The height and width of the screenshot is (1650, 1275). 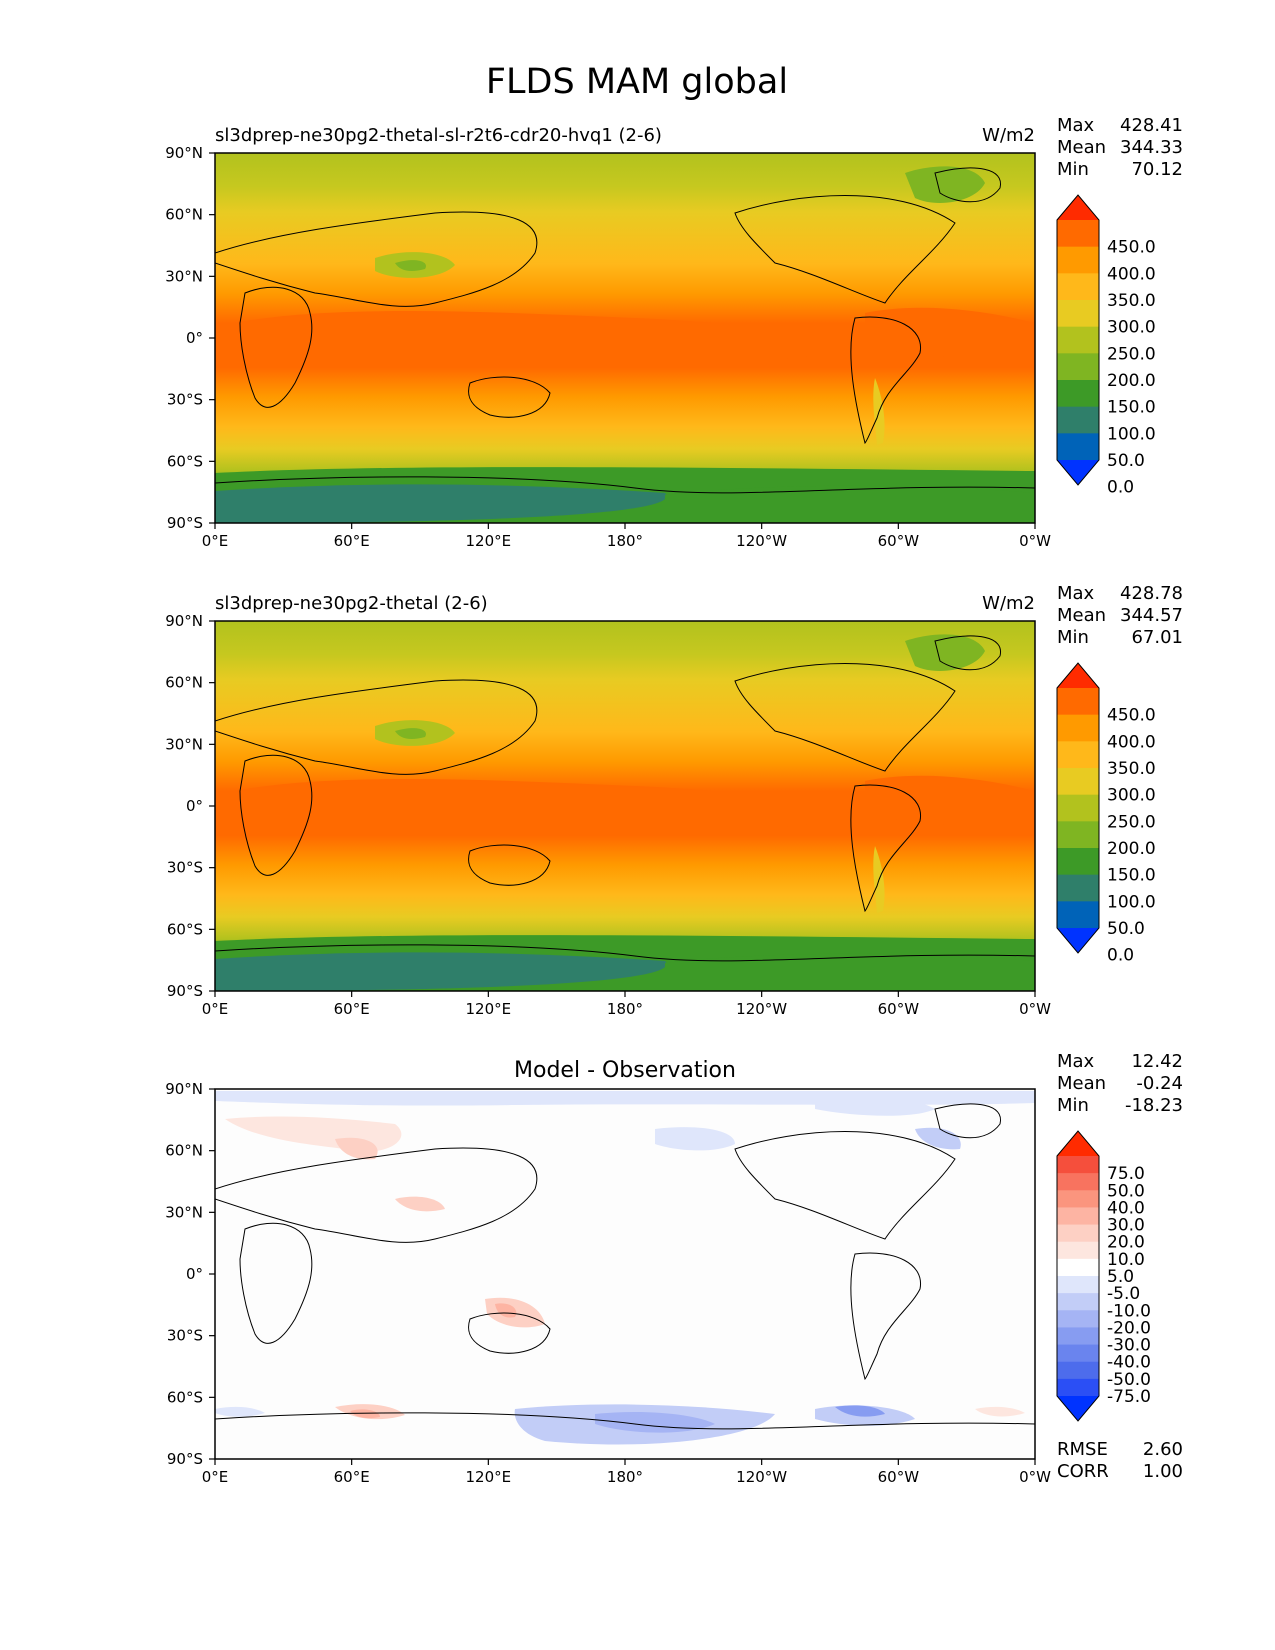 I want to click on stats-block: Max 428.78 Mean 344.57 Min 67.01, so click(x=1120, y=615).